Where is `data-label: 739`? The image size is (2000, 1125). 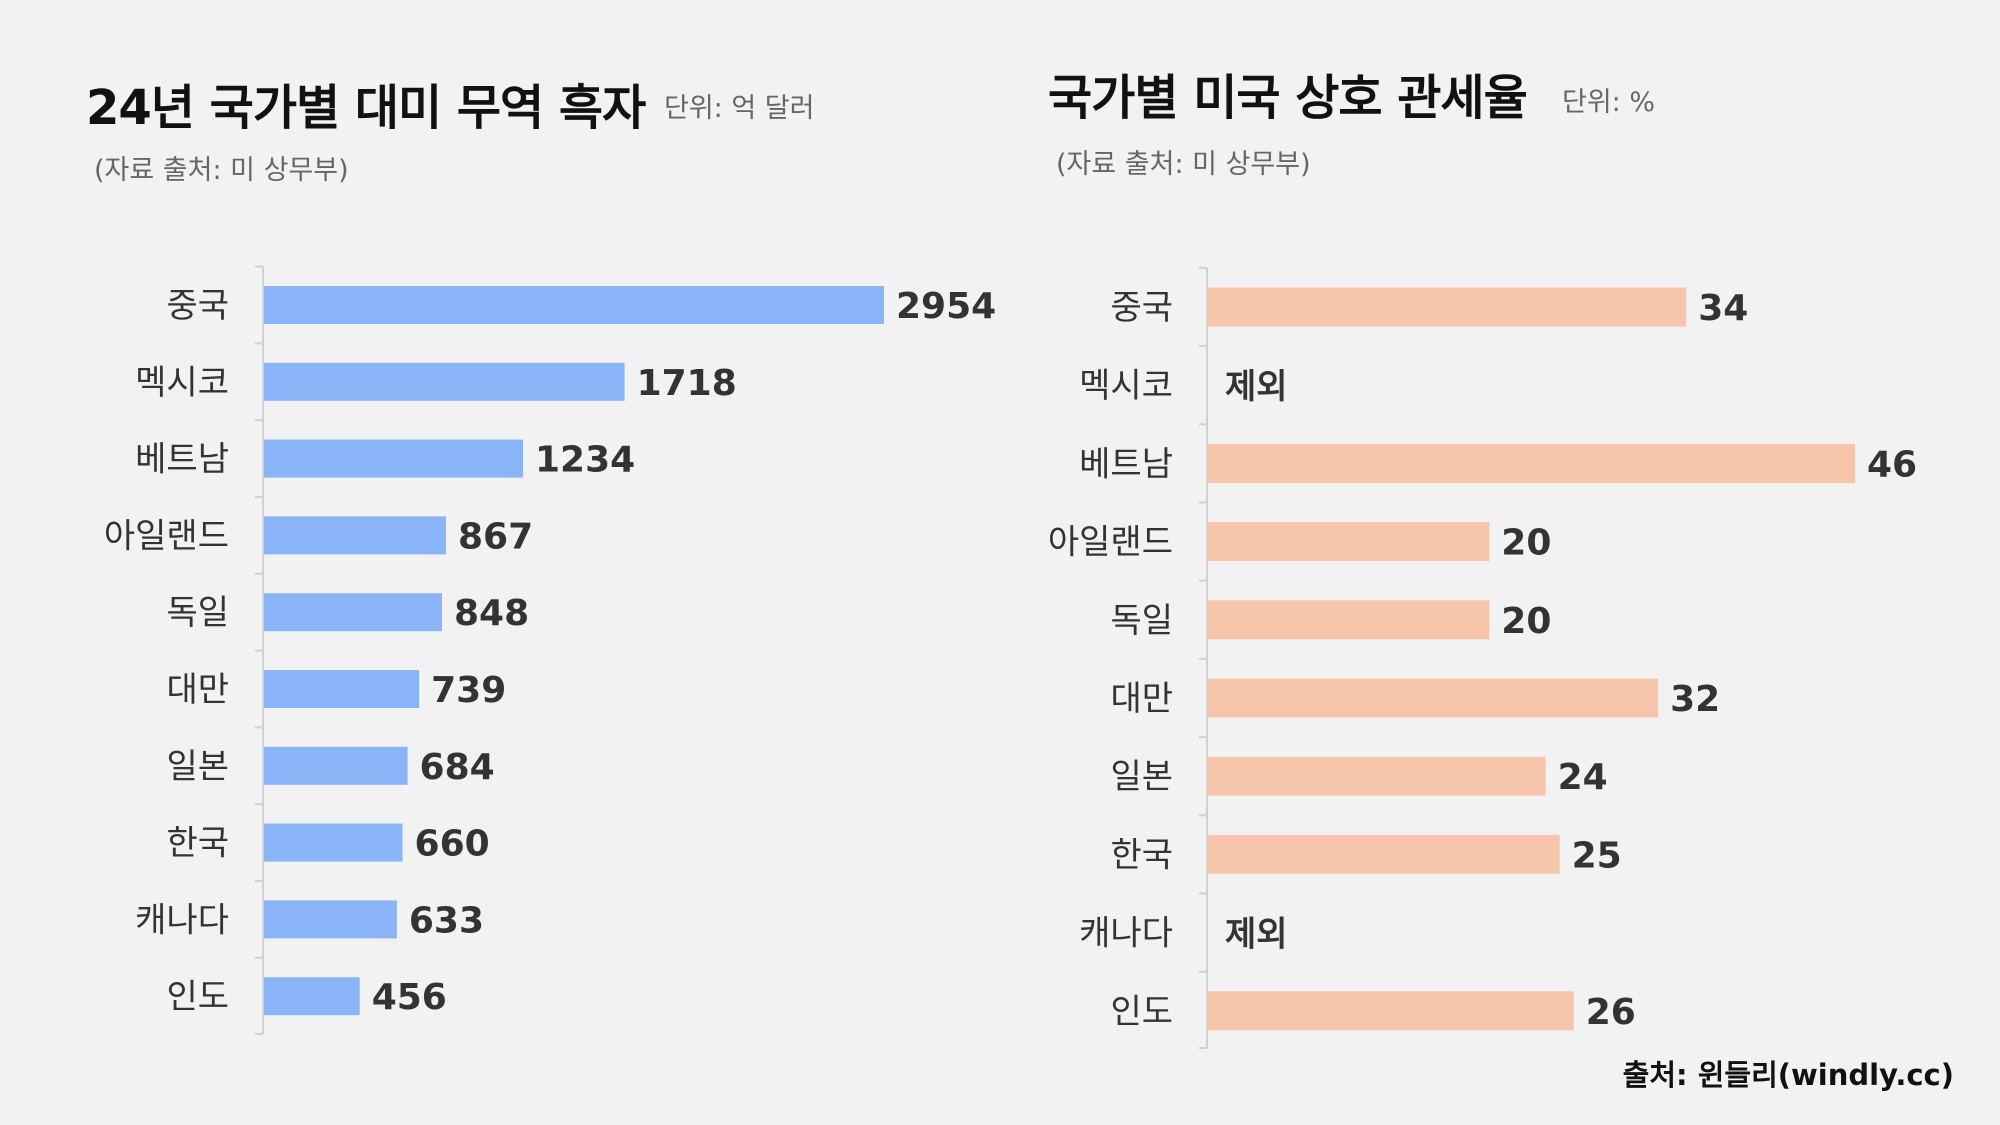 data-label: 739 is located at coordinates (468, 690).